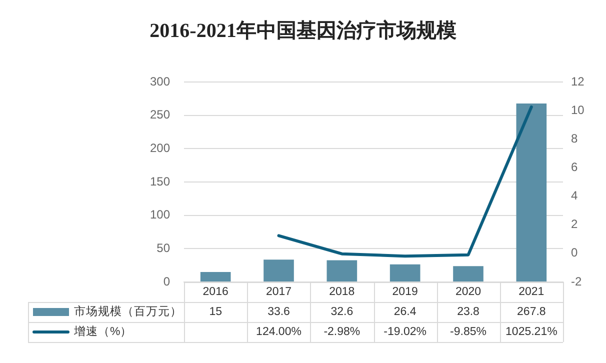  What do you see at coordinates (405, 312) in the screenshot?
I see `data-label: 26.4` at bounding box center [405, 312].